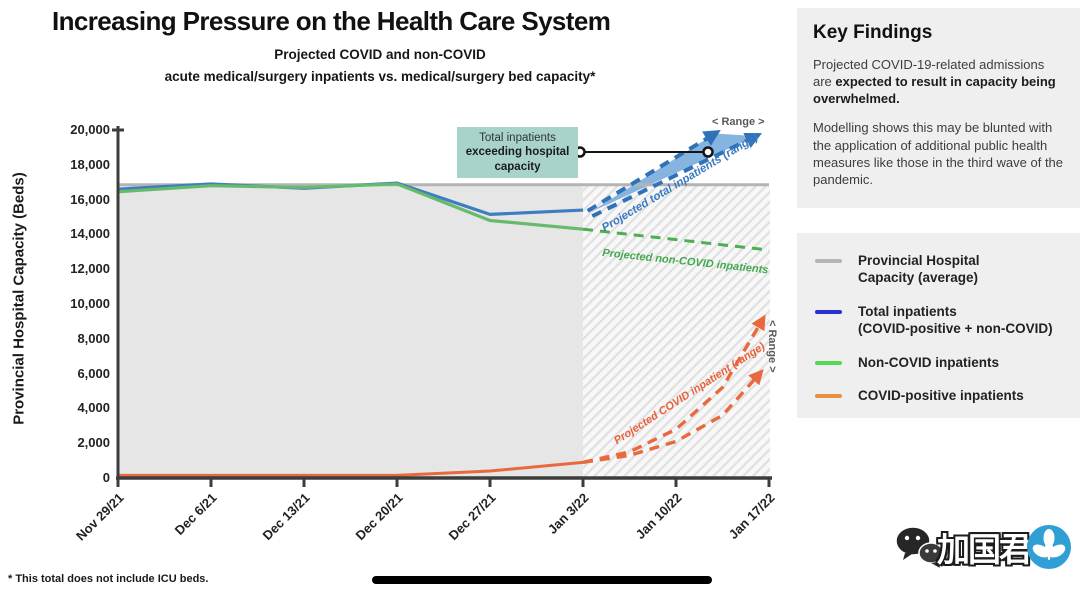 The width and height of the screenshot is (1080, 592). Describe the element at coordinates (93, 338) in the screenshot. I see `y-tick-label: 8,000` at that location.